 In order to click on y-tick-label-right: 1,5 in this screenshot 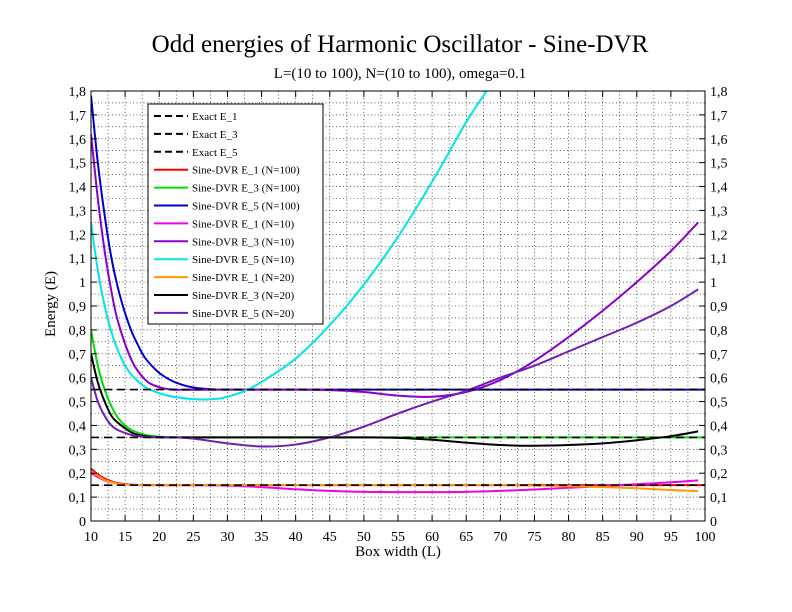, I will do `click(719, 164)`.